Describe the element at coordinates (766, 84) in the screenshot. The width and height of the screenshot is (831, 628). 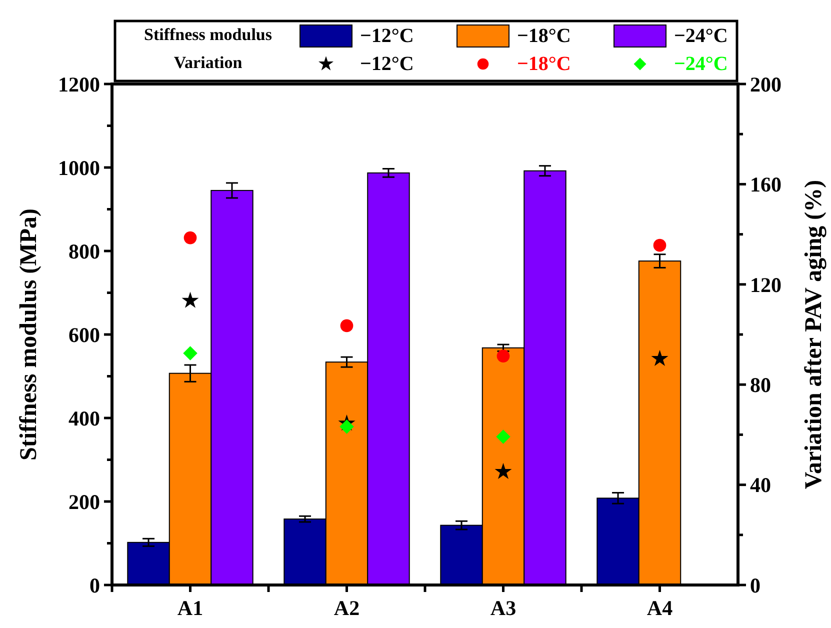
I see `y2-tick-label: 200` at that location.